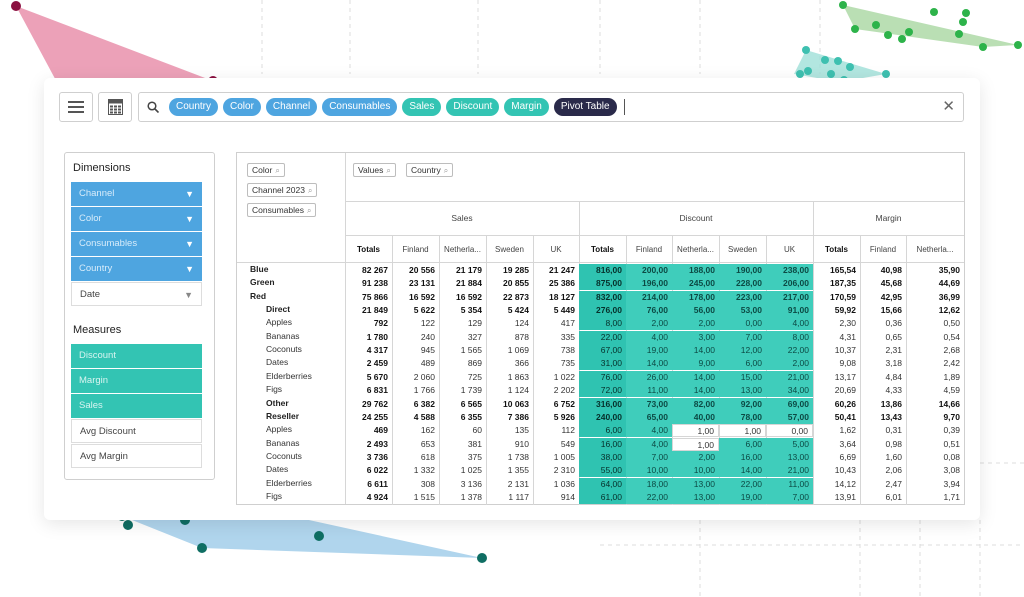  Describe the element at coordinates (258, 295) in the screenshot. I see `row-label: Red` at that location.